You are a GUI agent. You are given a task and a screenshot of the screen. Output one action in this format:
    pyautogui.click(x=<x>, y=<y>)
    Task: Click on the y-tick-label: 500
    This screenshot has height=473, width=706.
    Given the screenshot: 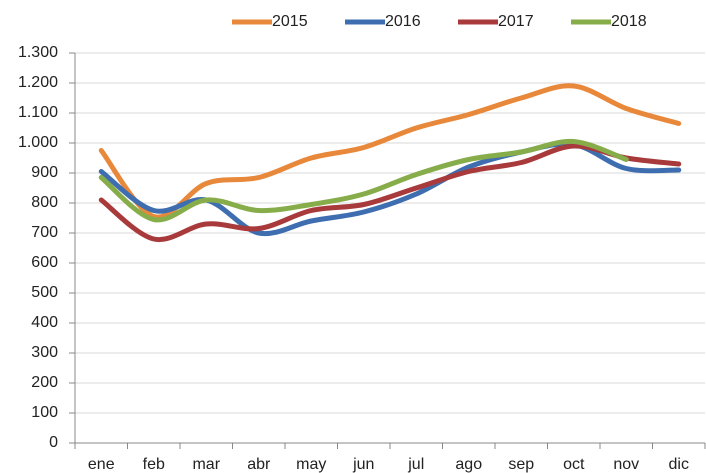 What is the action you would take?
    pyautogui.click(x=44, y=292)
    